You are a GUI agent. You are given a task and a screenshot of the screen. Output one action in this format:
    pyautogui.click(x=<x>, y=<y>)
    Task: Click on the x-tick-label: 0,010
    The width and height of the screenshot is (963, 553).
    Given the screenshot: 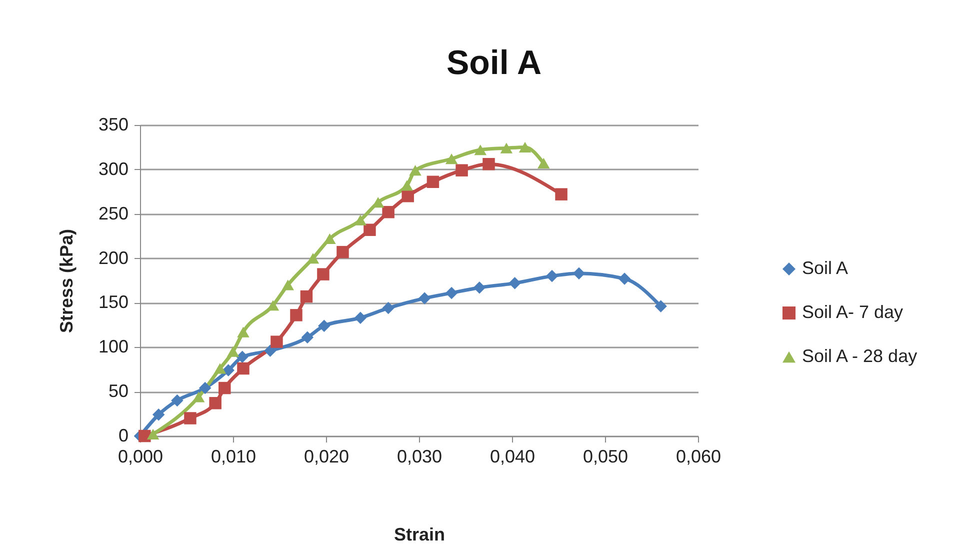 What is the action you would take?
    pyautogui.click(x=233, y=456)
    